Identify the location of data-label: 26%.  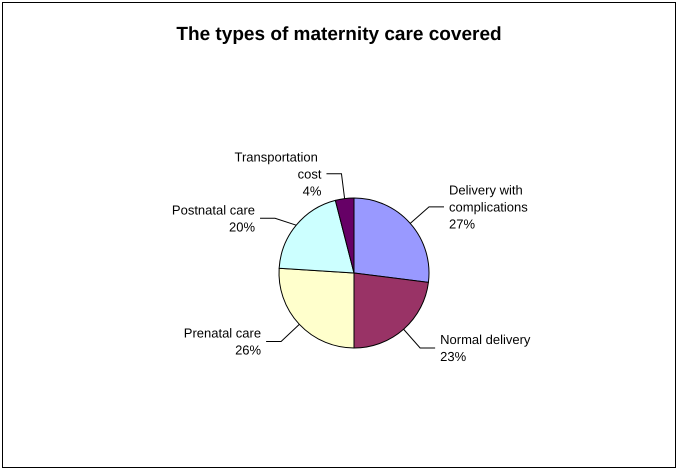
(248, 350).